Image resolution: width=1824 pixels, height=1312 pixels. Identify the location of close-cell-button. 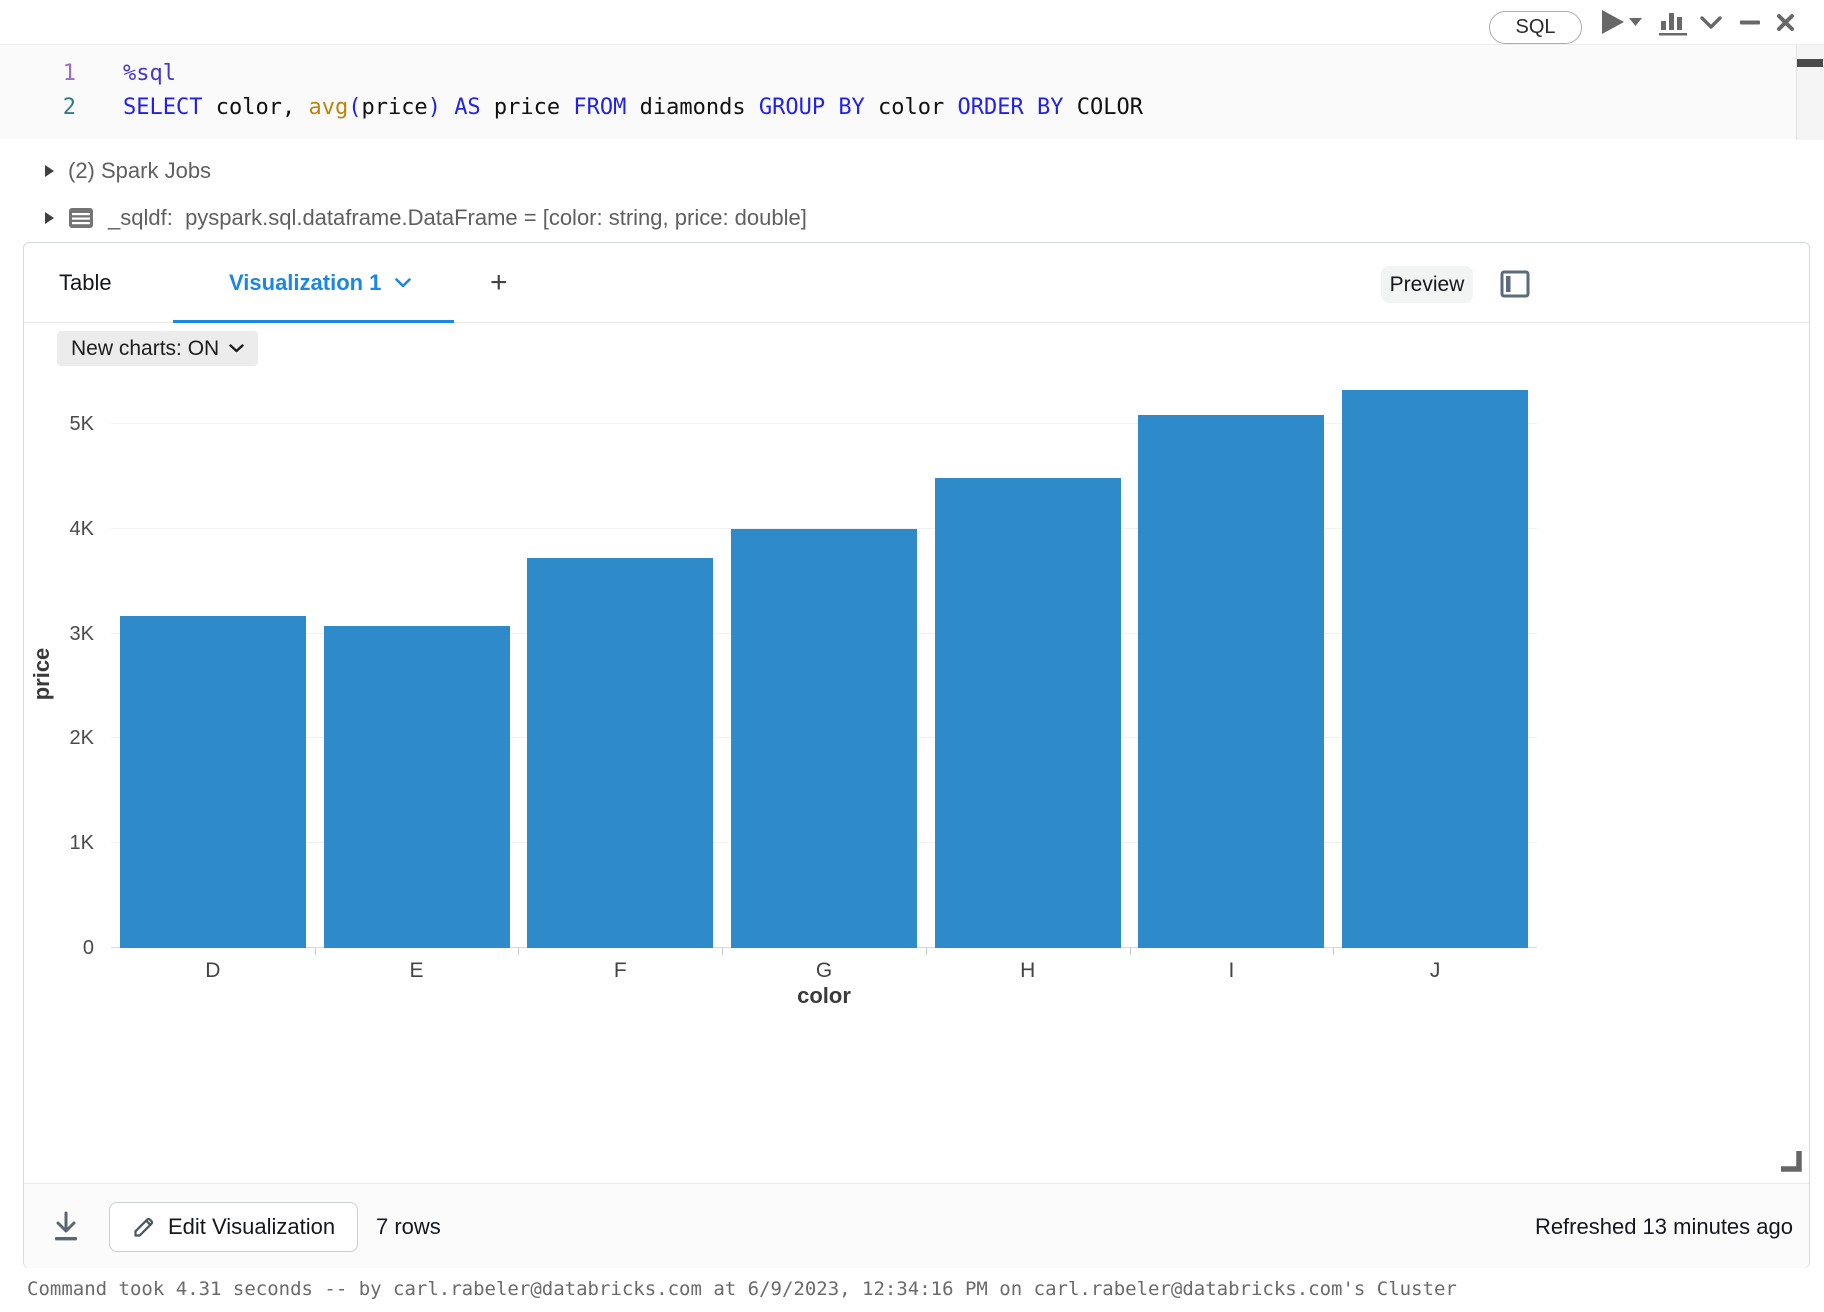
(1785, 22).